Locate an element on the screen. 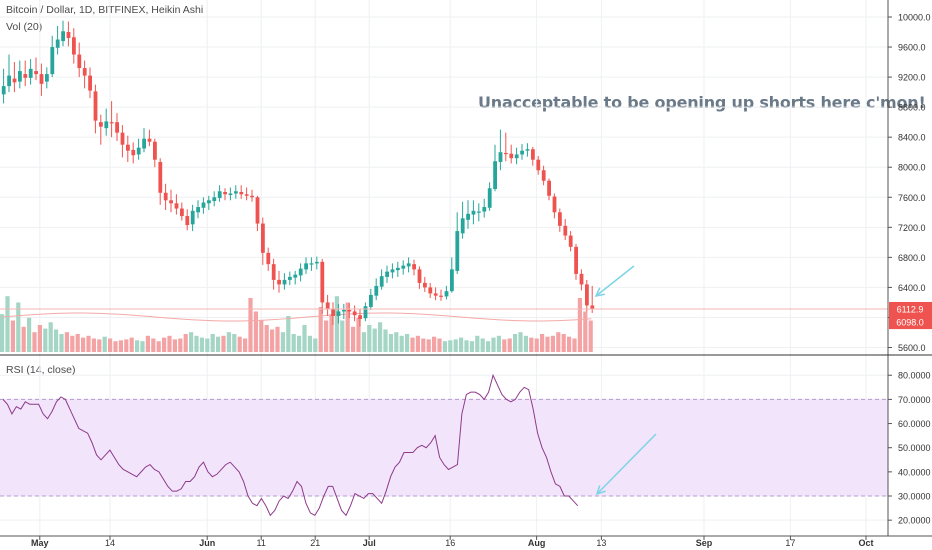  price-tick-label: 9600.0 is located at coordinates (912, 48).